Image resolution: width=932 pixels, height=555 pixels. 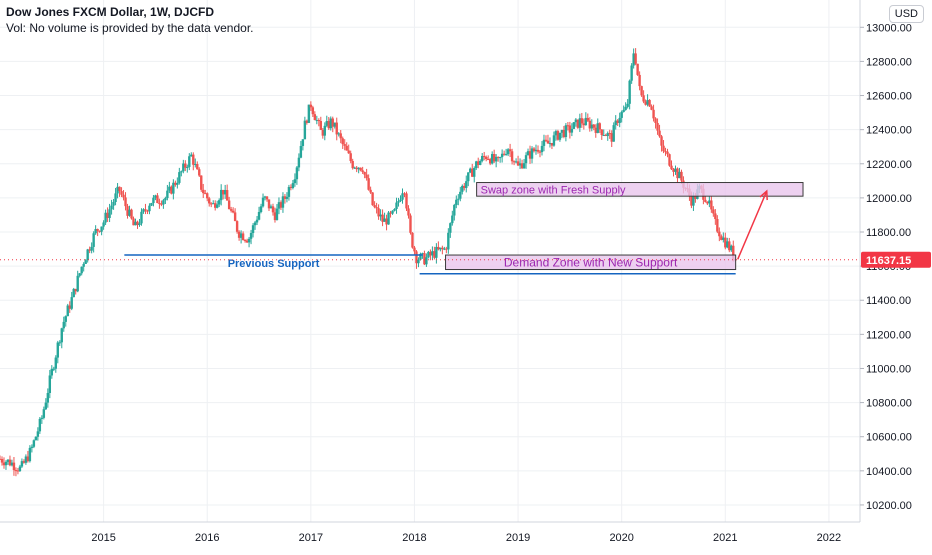 I want to click on projection-arrow, so click(x=752, y=225).